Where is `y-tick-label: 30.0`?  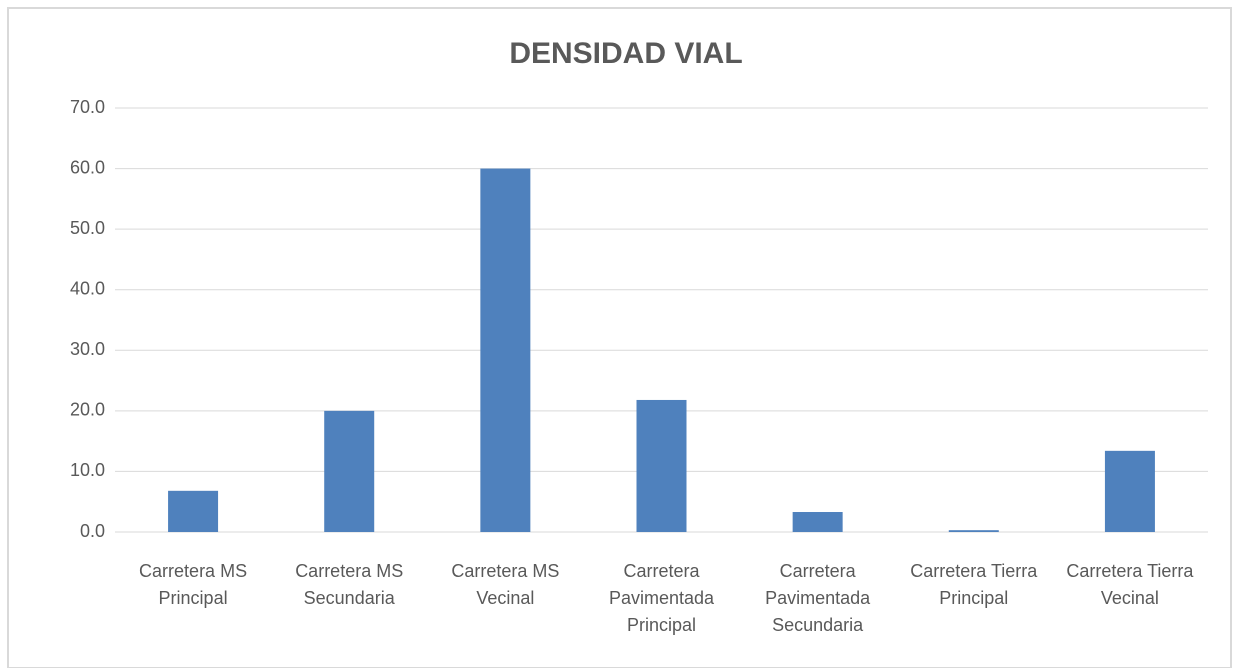
y-tick-label: 30.0 is located at coordinates (87, 349).